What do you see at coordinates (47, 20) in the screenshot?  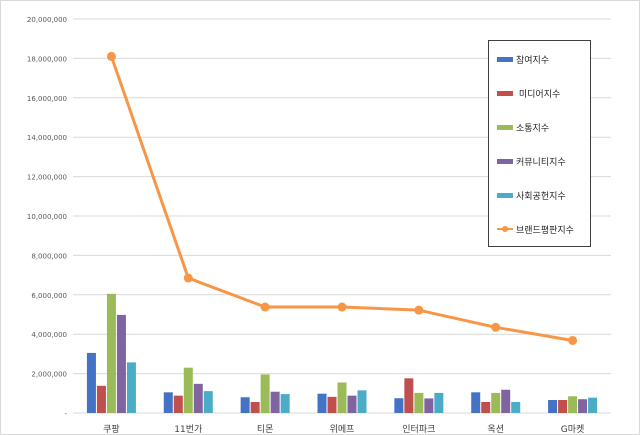 I see `y-tick-label: 20,000,000` at bounding box center [47, 20].